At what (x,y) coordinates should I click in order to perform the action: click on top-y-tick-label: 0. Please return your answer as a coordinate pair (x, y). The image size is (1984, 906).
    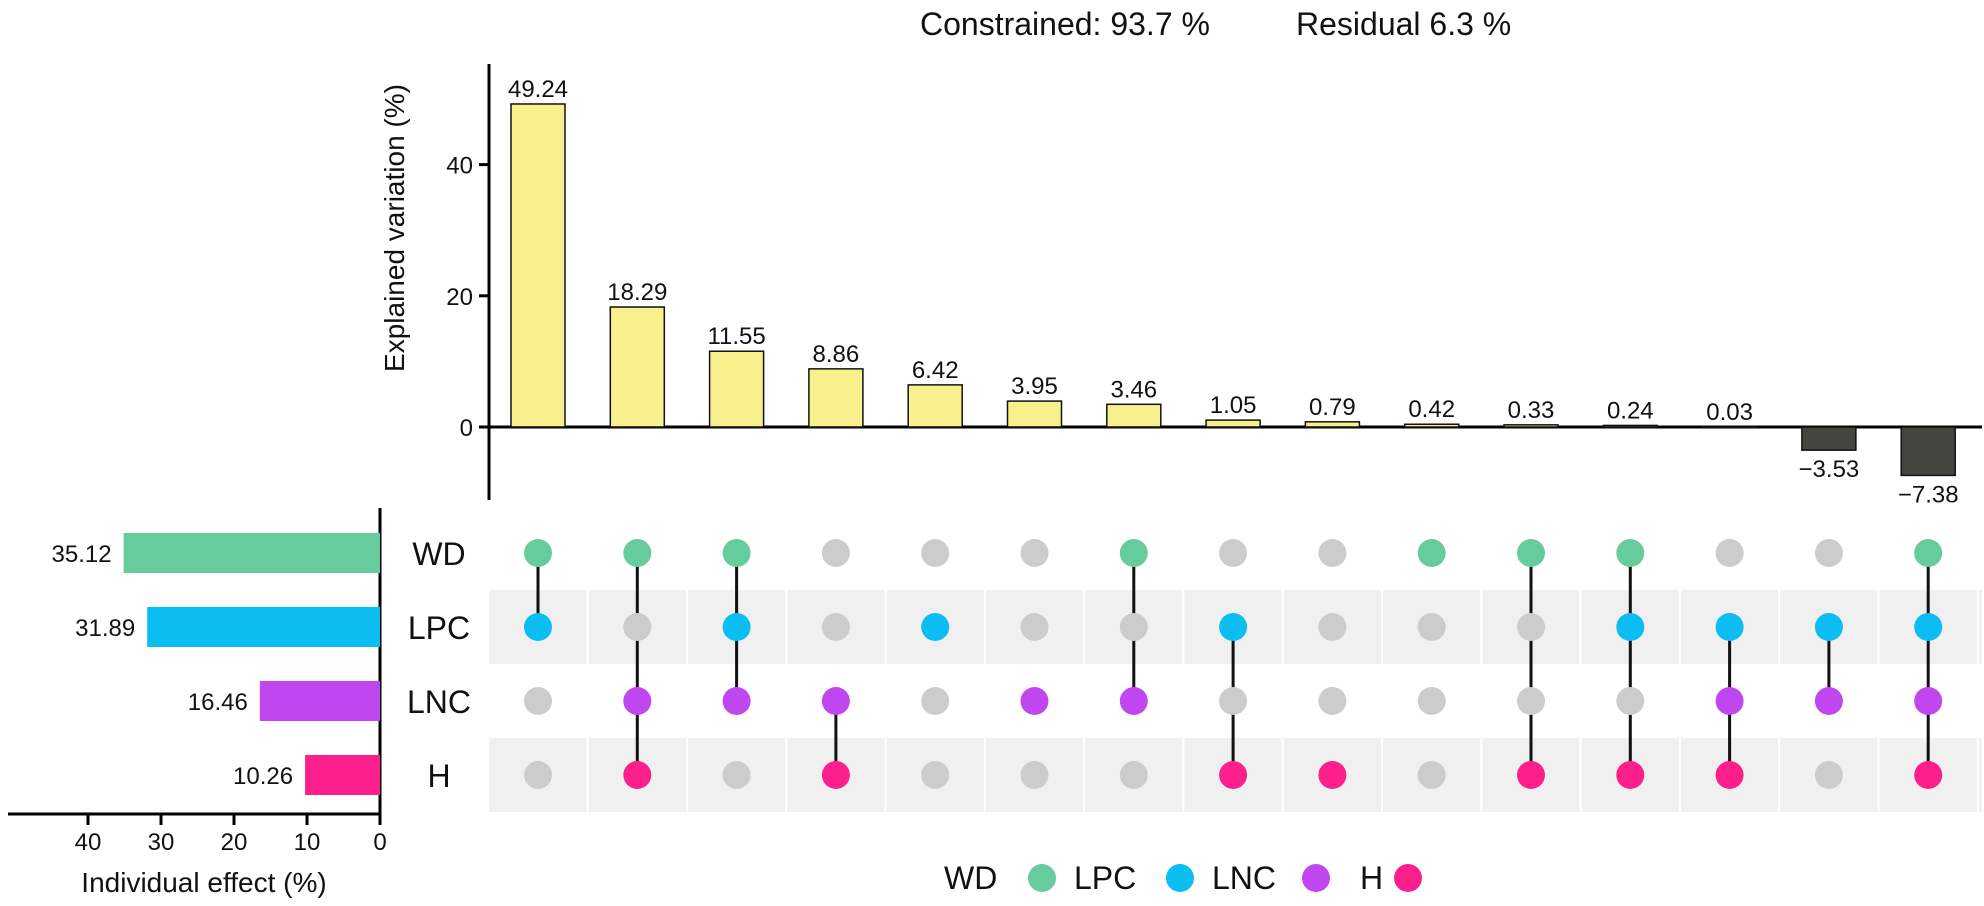
    Looking at the image, I should click on (466, 428).